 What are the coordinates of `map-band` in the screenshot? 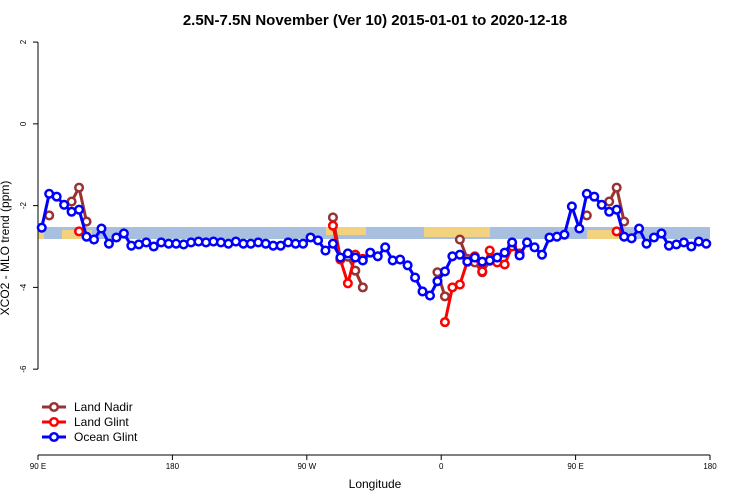 It's located at (374, 233).